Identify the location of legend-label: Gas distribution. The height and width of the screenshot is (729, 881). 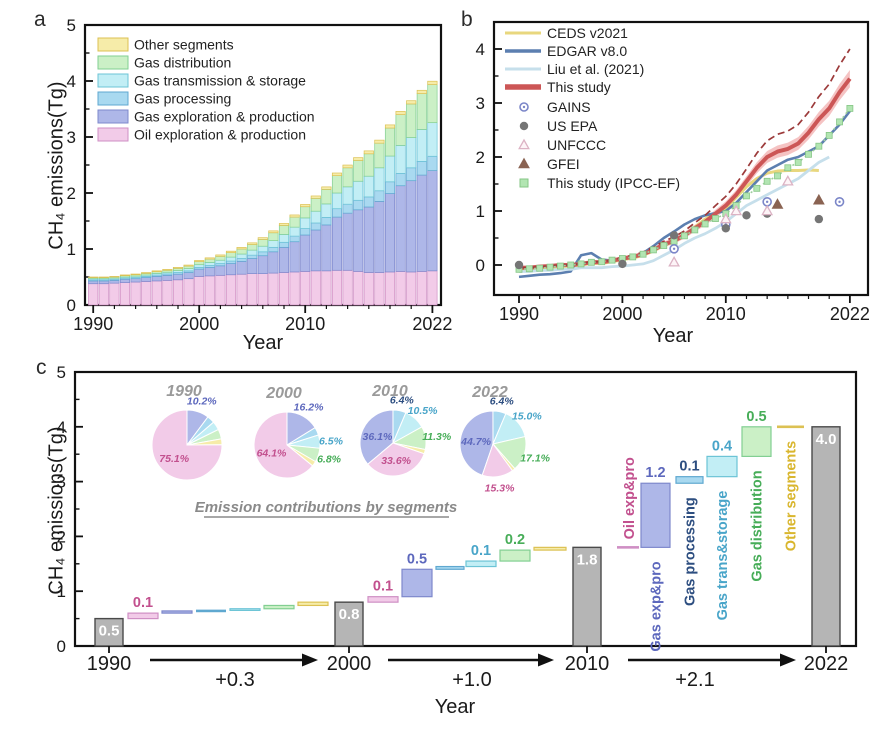
(182, 63).